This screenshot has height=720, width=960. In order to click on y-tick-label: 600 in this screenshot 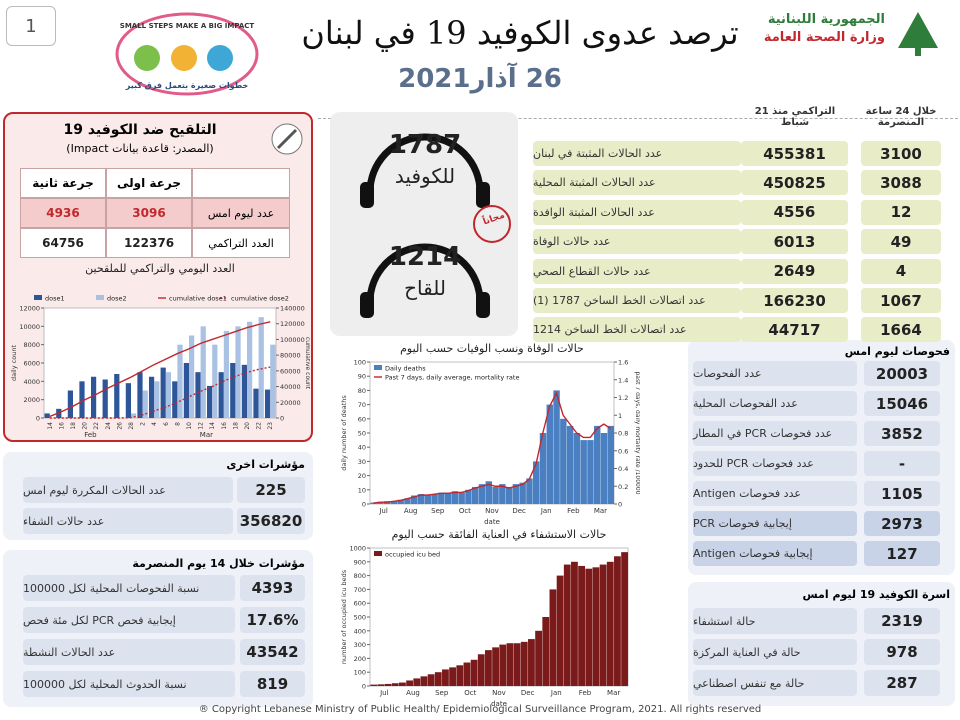, I will do `click(360, 604)`.